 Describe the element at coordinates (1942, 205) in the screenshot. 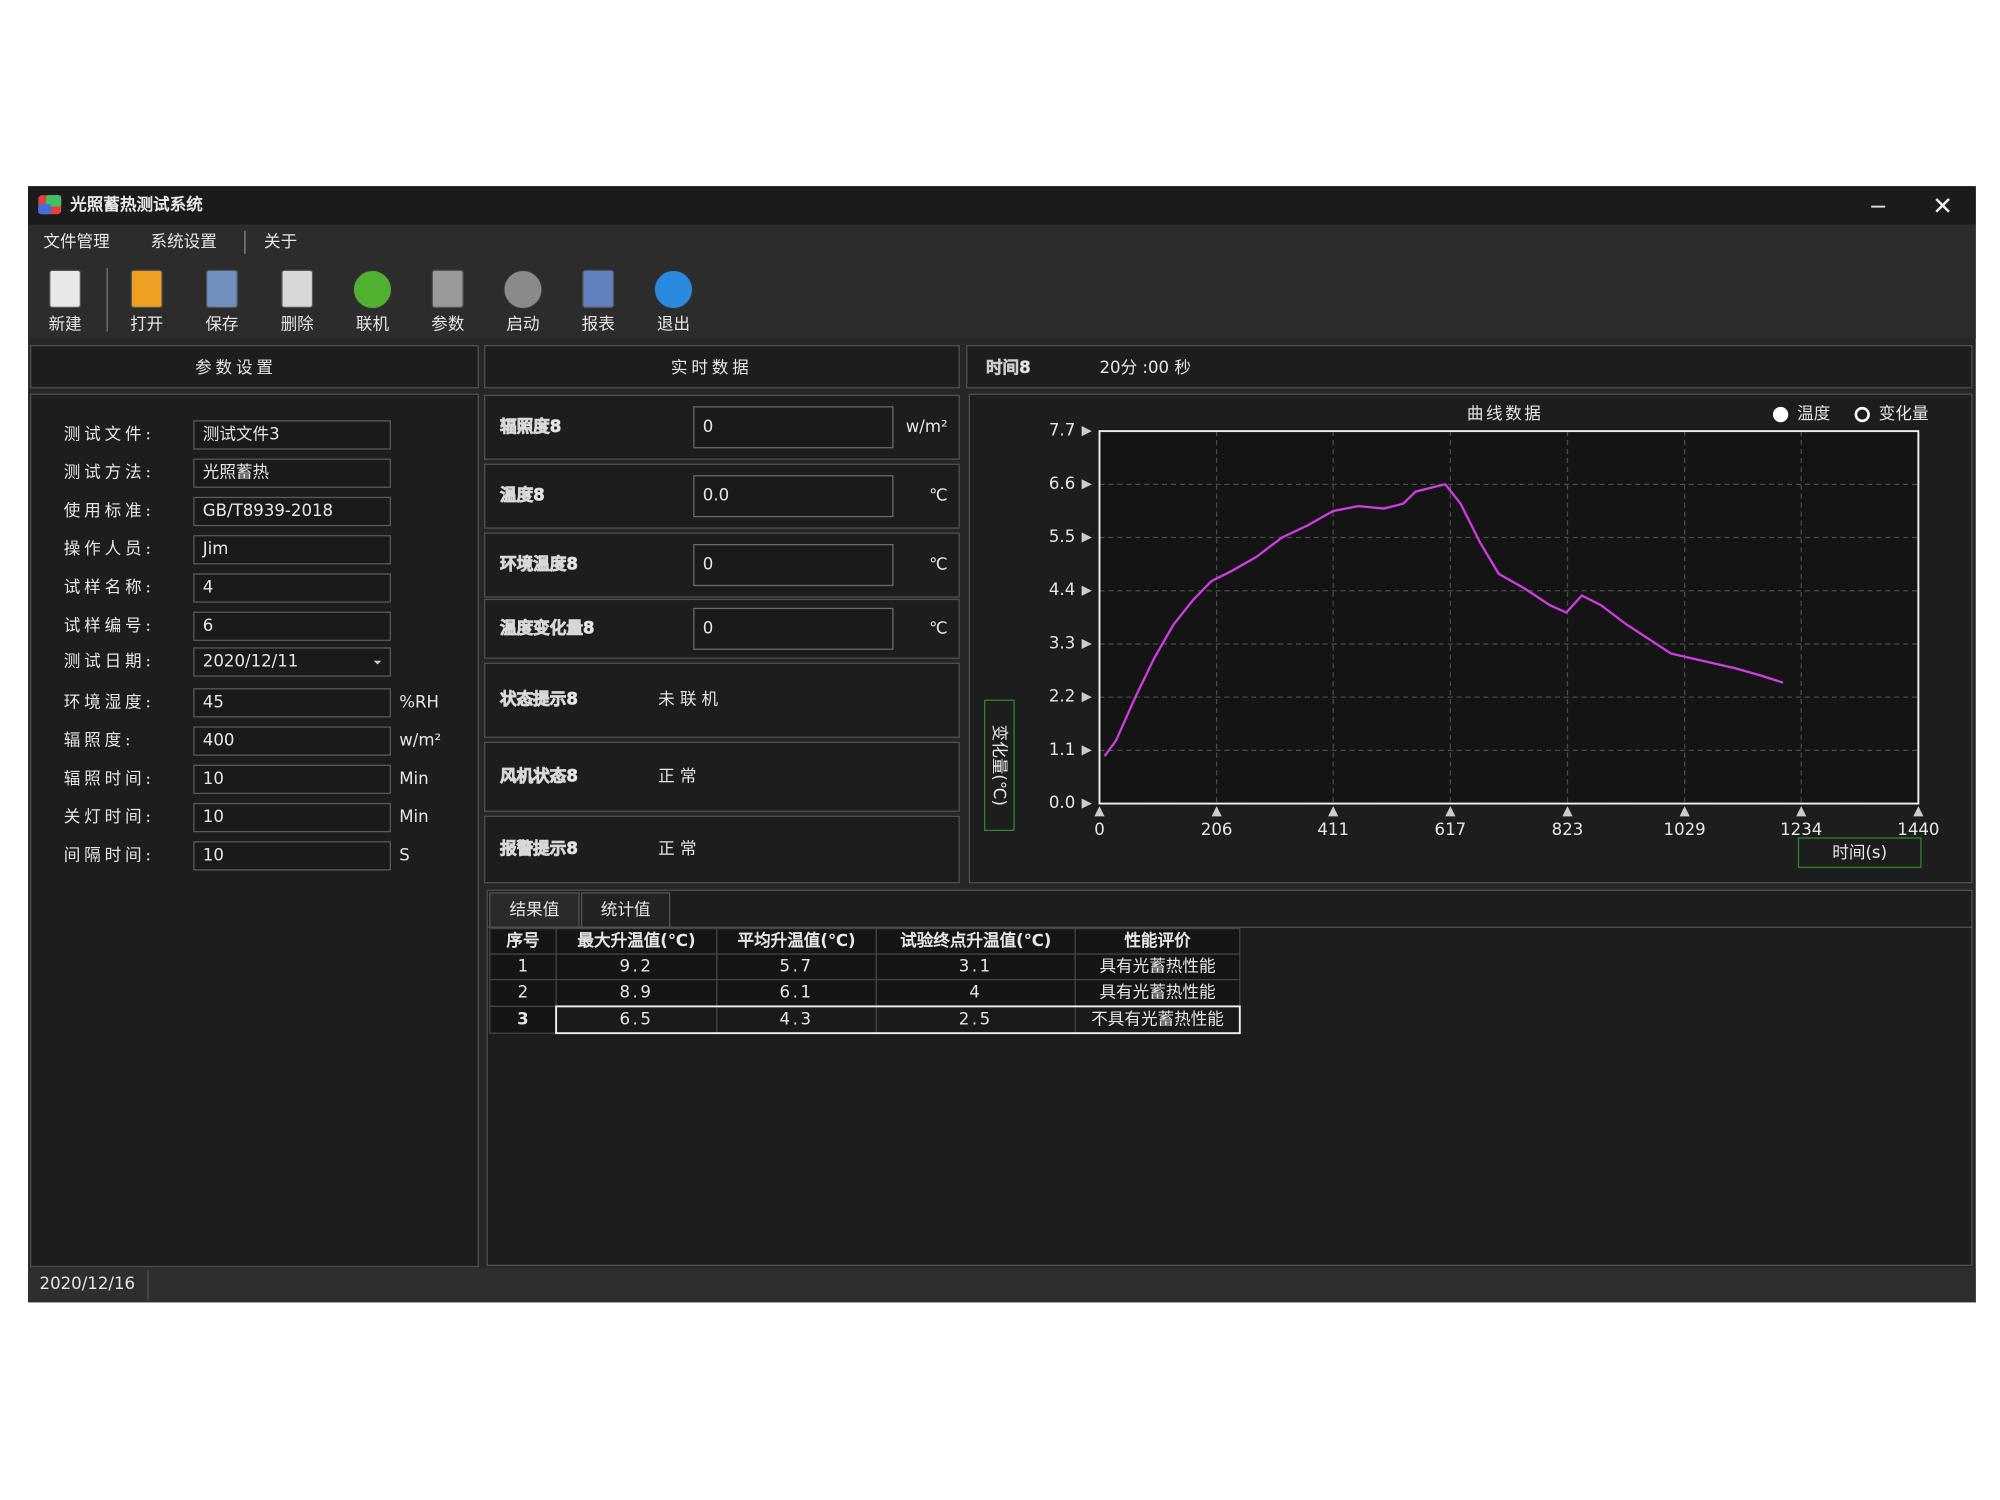

I see `close-button` at that location.